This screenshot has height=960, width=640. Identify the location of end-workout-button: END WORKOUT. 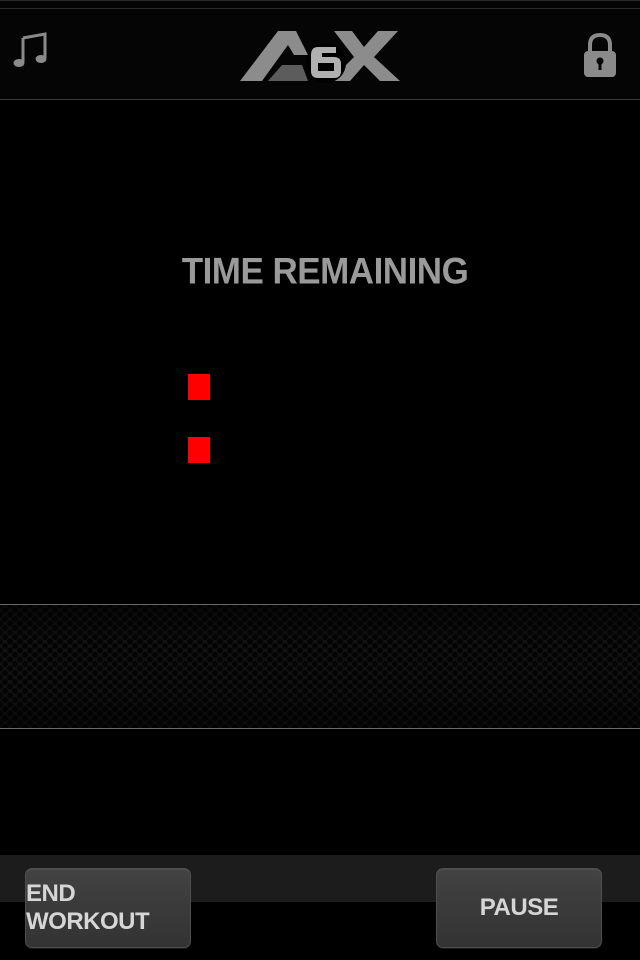
(108, 908).